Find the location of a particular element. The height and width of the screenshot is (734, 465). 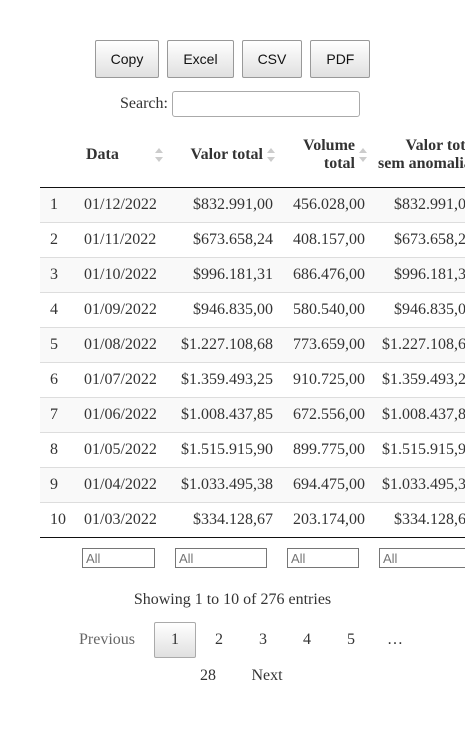

header-valor-sem-label: Valor total sem anomalias is located at coordinates (421, 154).